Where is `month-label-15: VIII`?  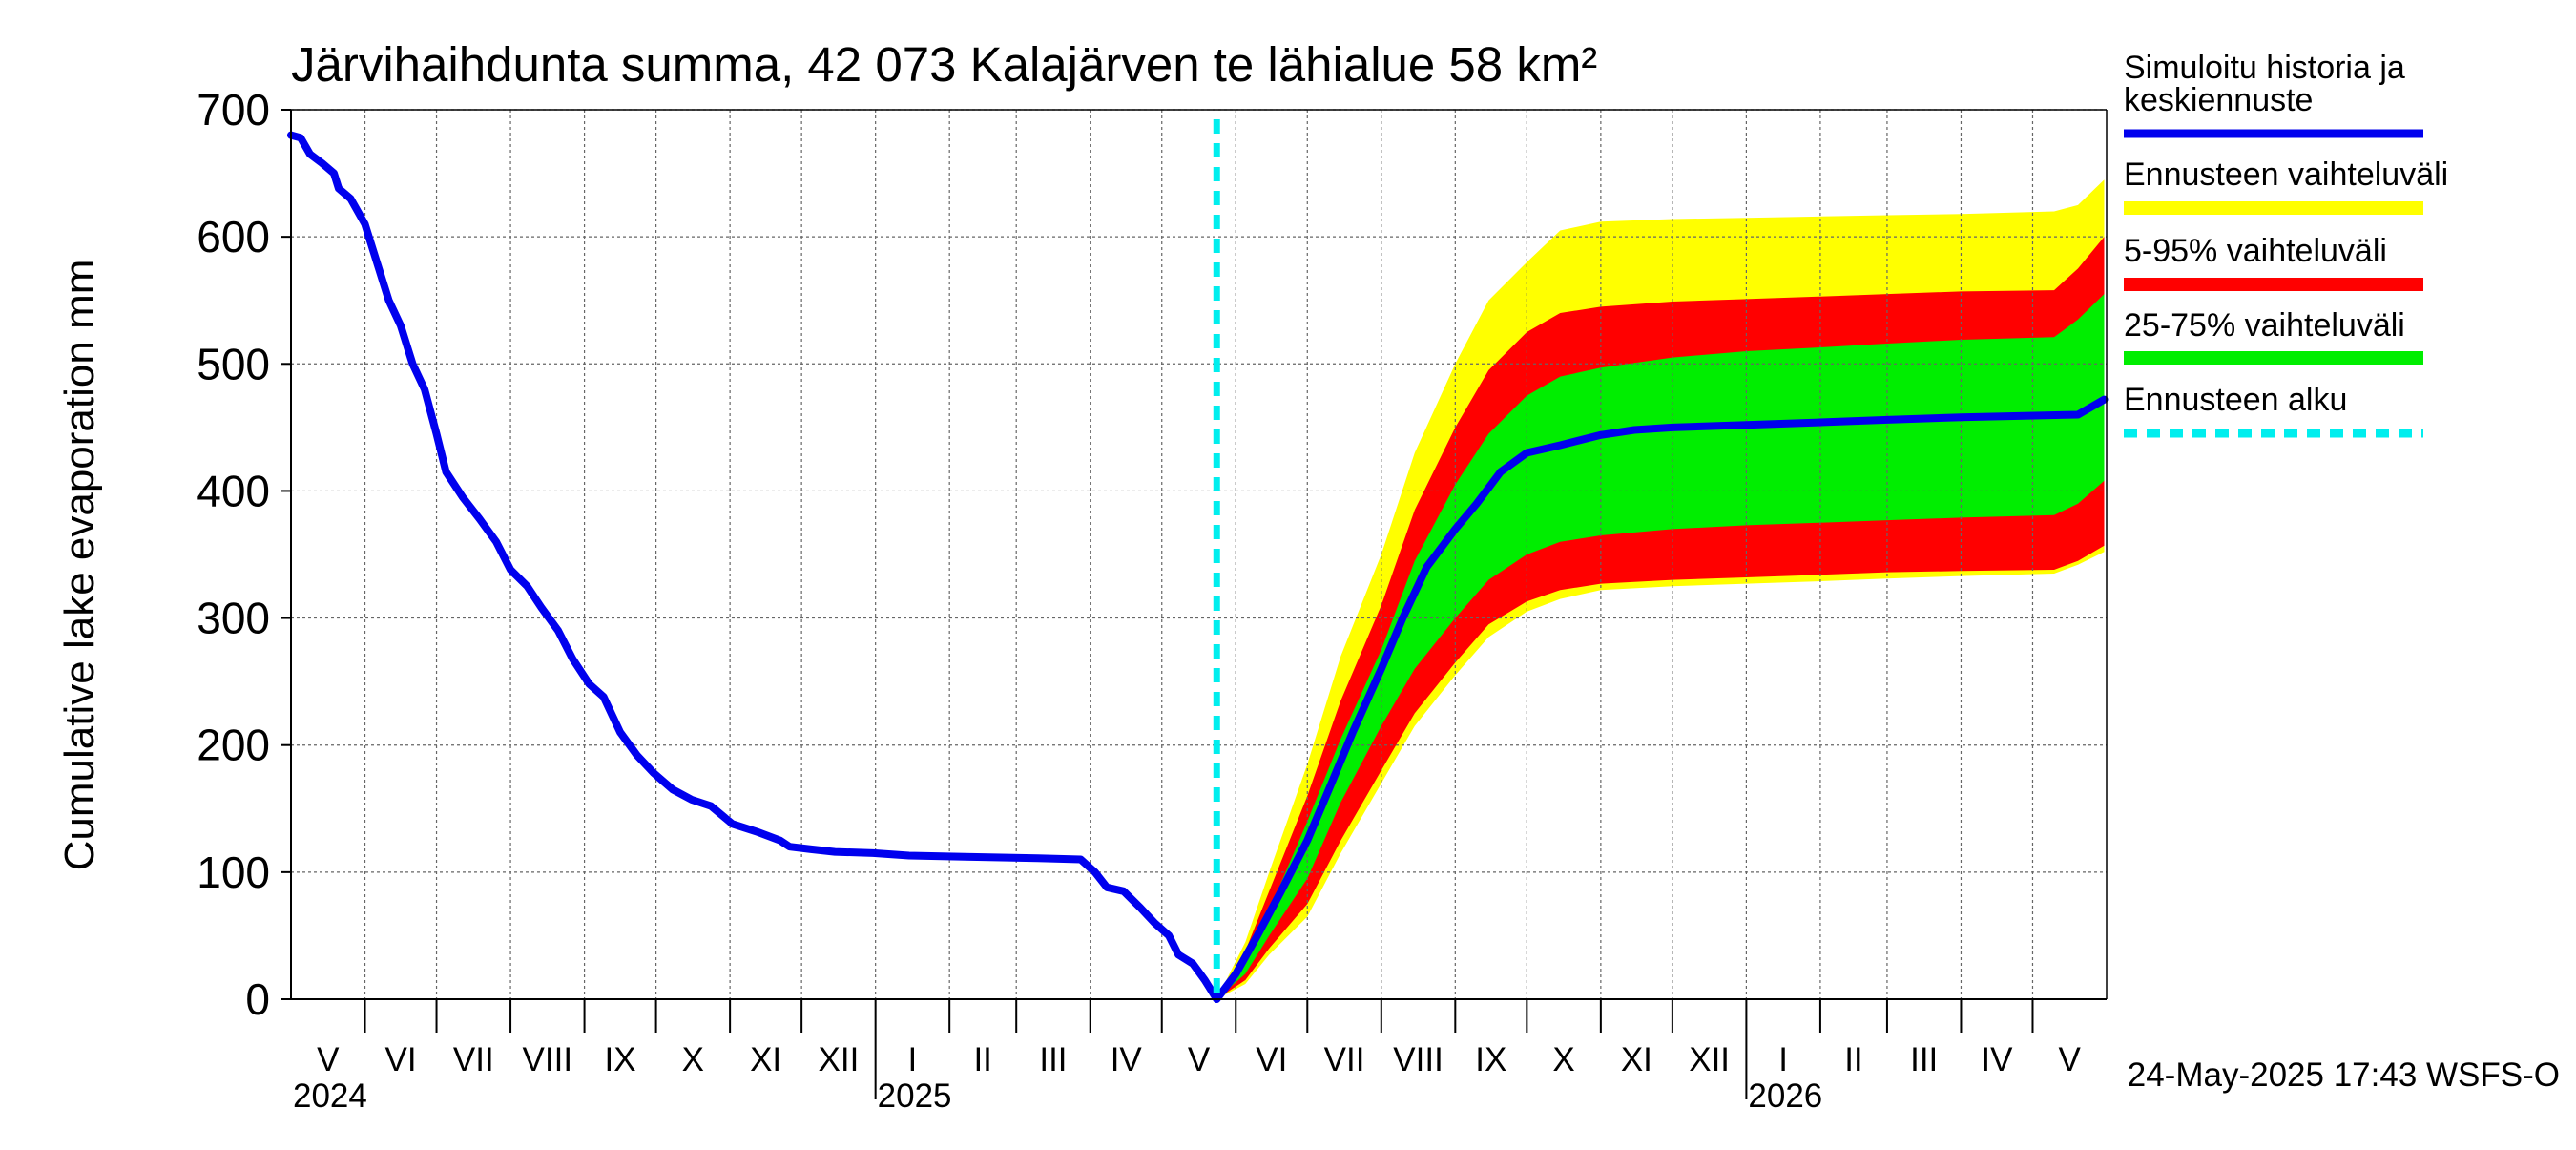 month-label-15: VIII is located at coordinates (1418, 1059).